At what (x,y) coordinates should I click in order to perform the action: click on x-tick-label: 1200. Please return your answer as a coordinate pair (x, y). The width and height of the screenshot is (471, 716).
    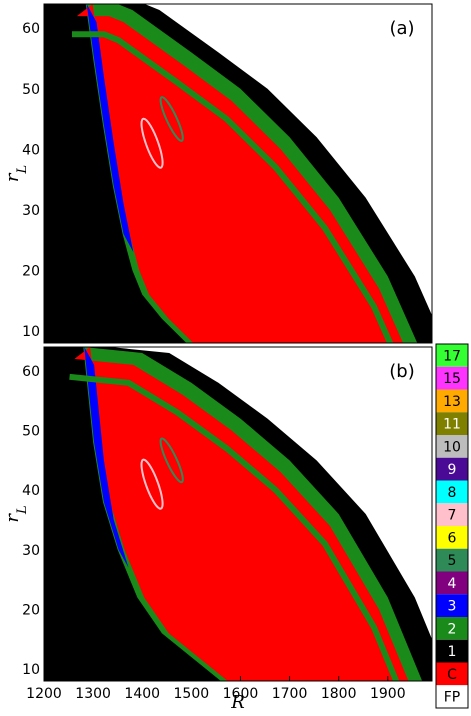
    Looking at the image, I should click on (44, 694).